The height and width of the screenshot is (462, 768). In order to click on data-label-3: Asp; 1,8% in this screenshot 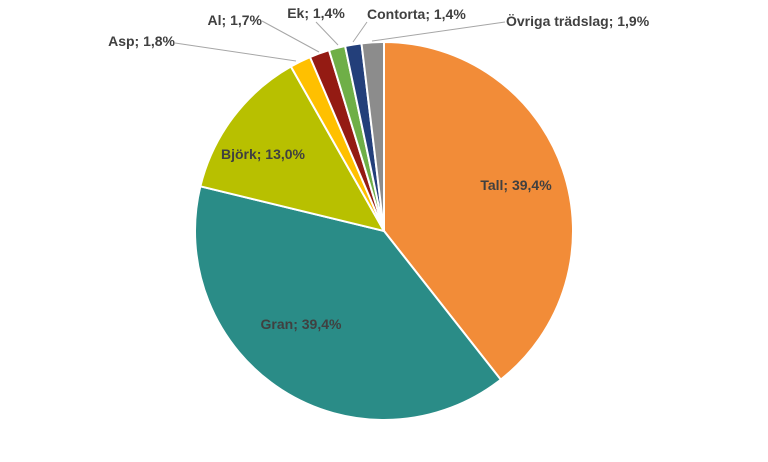, I will do `click(141, 41)`.